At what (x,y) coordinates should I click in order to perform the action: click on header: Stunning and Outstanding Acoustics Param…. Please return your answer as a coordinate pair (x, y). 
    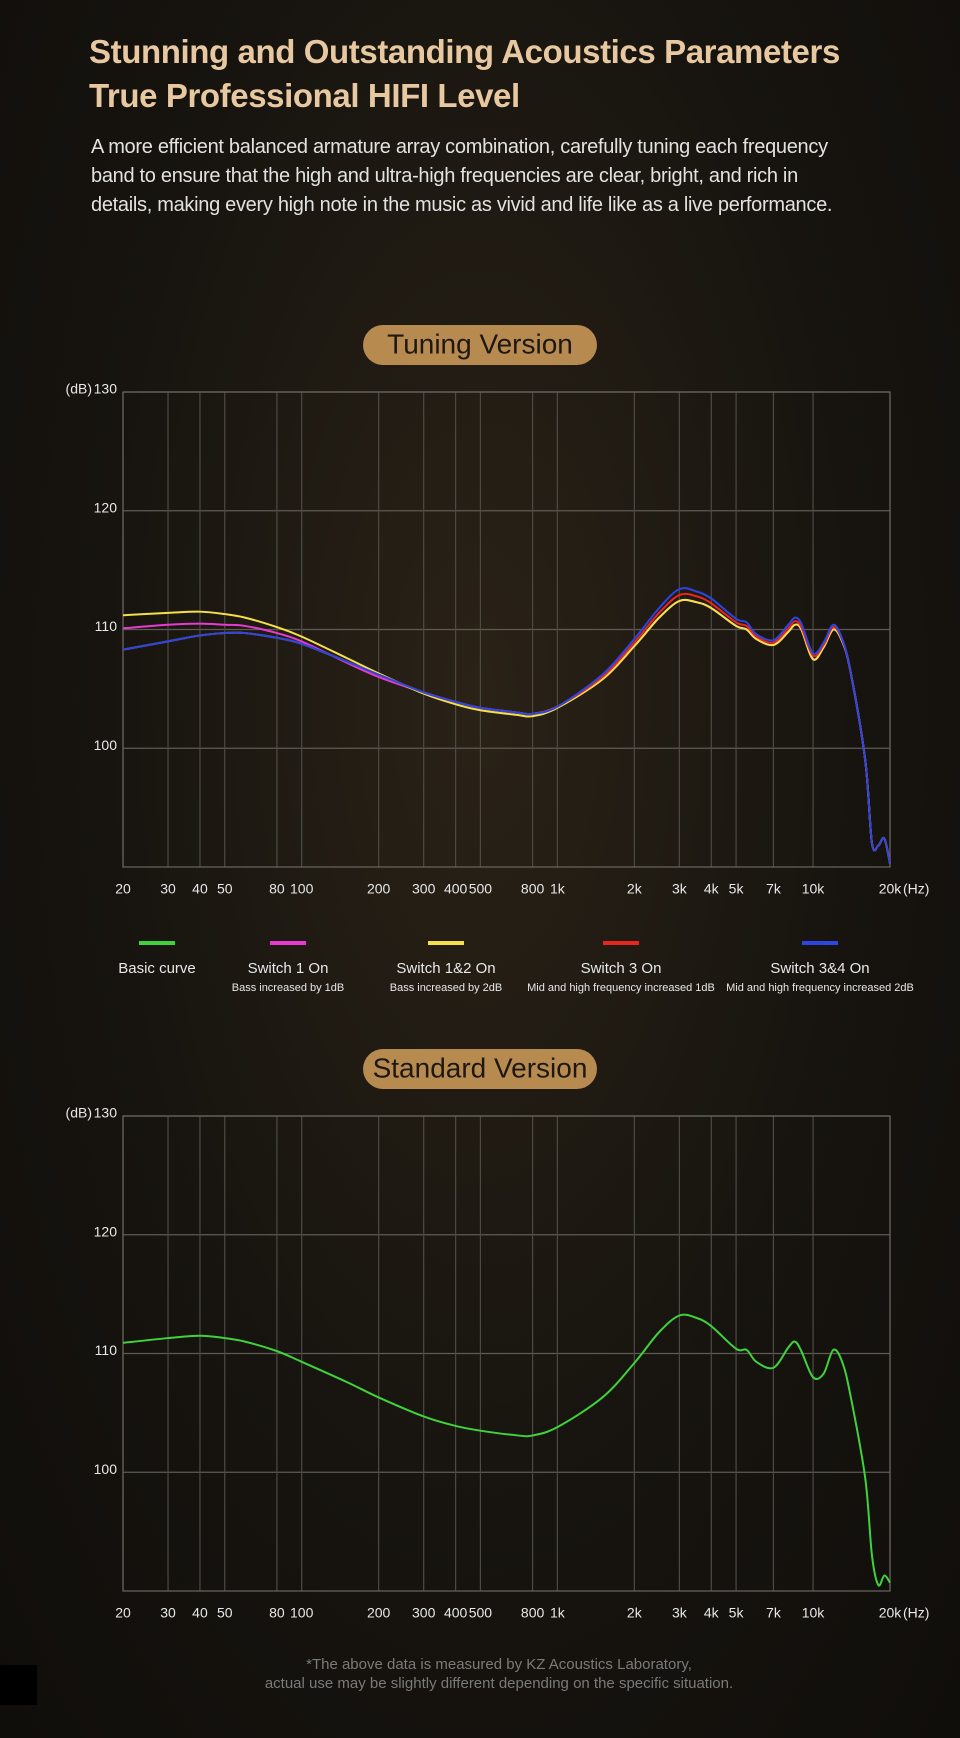
    Looking at the image, I should click on (519, 74).